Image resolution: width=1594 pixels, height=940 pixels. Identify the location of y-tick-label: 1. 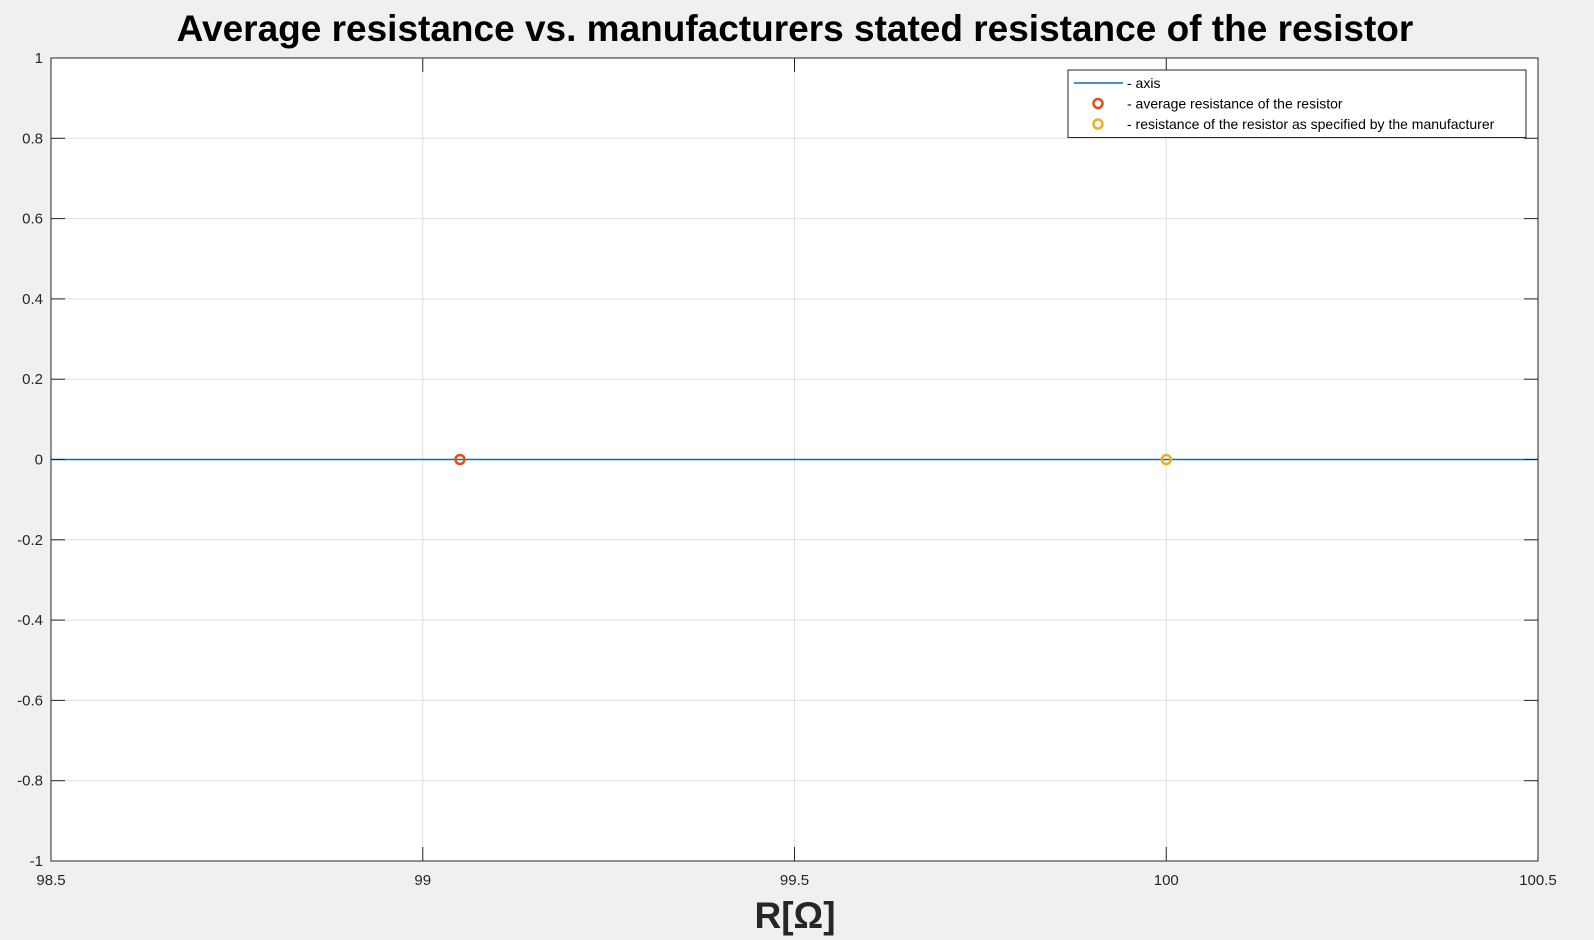
(39, 58).